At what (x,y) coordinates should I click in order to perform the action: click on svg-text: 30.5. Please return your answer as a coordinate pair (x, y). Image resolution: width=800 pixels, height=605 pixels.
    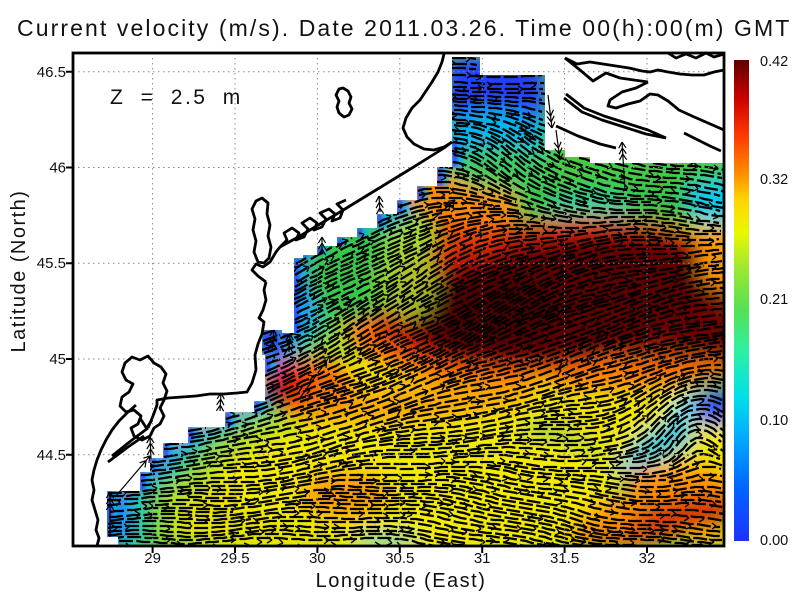
    Looking at the image, I should click on (399, 558).